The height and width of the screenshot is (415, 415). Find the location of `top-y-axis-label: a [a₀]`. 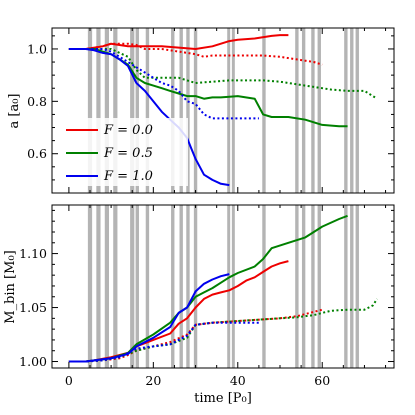

top-y-axis-label: a [a₀] is located at coordinates (14, 111).